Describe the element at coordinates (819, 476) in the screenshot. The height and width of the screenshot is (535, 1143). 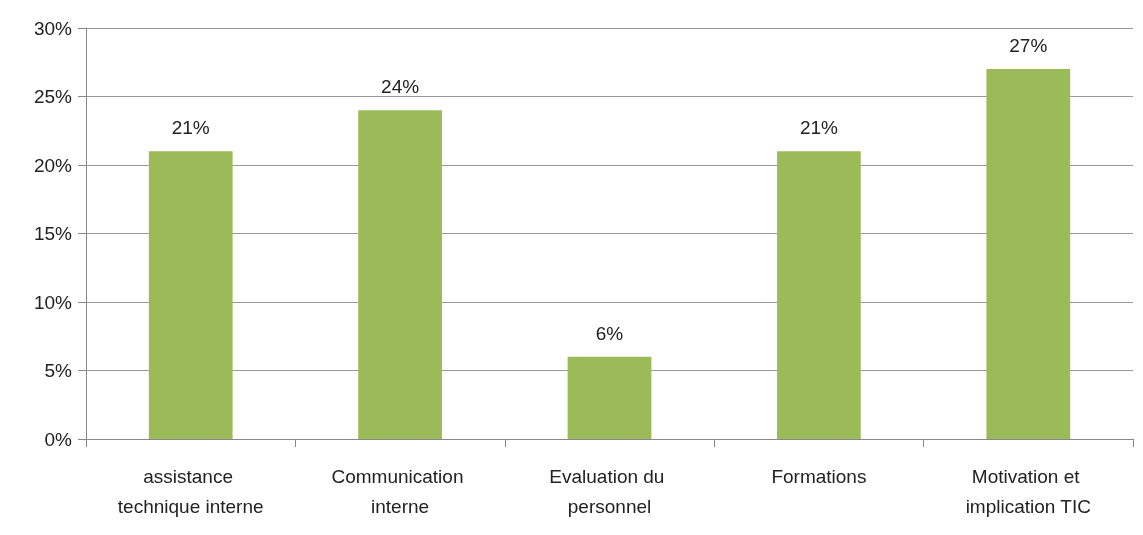
I see `x-tick-label: Formations` at that location.